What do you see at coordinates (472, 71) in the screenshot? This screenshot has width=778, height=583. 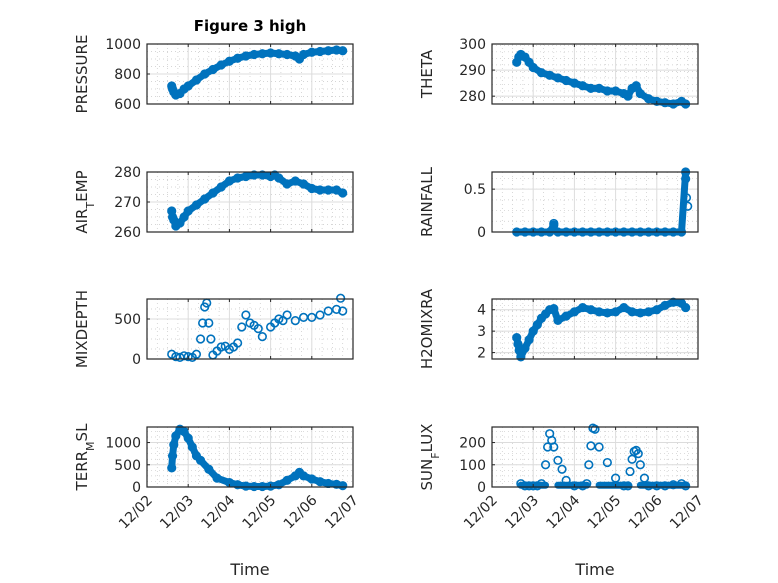 I see `y-tick-label: 290` at bounding box center [472, 71].